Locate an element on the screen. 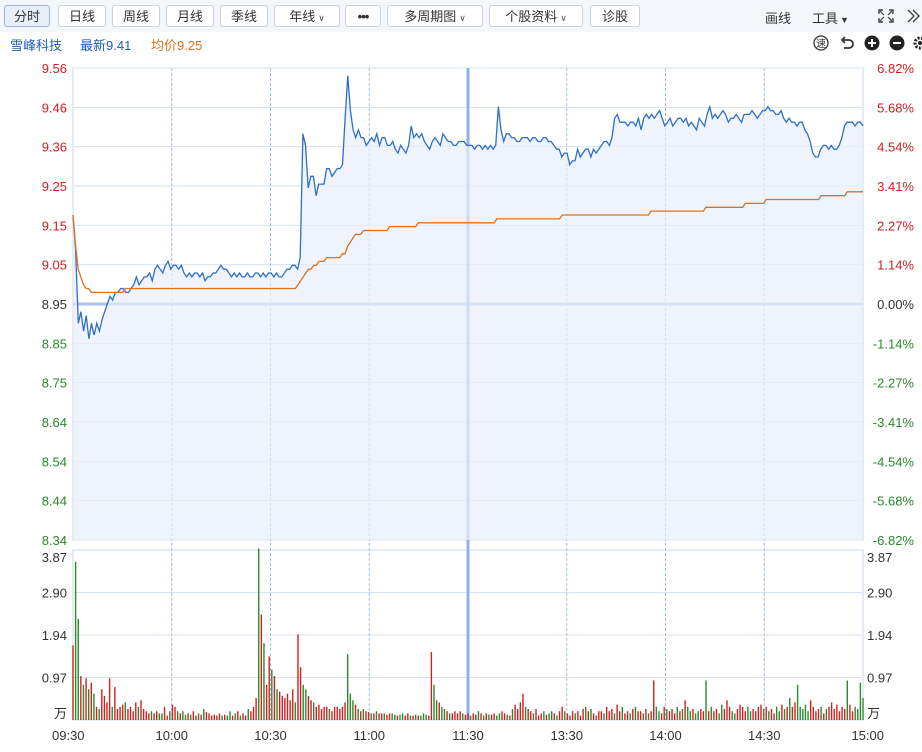 The height and width of the screenshot is (752, 922). tab-weekly: 周线 is located at coordinates (136, 16).